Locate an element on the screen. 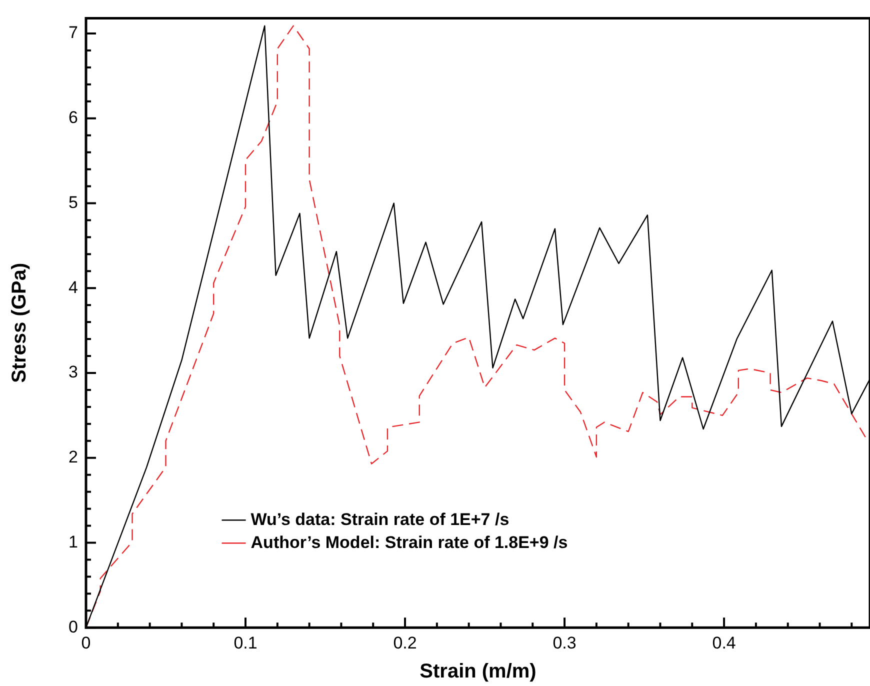  y-tick-label: 6 is located at coordinates (73, 118).